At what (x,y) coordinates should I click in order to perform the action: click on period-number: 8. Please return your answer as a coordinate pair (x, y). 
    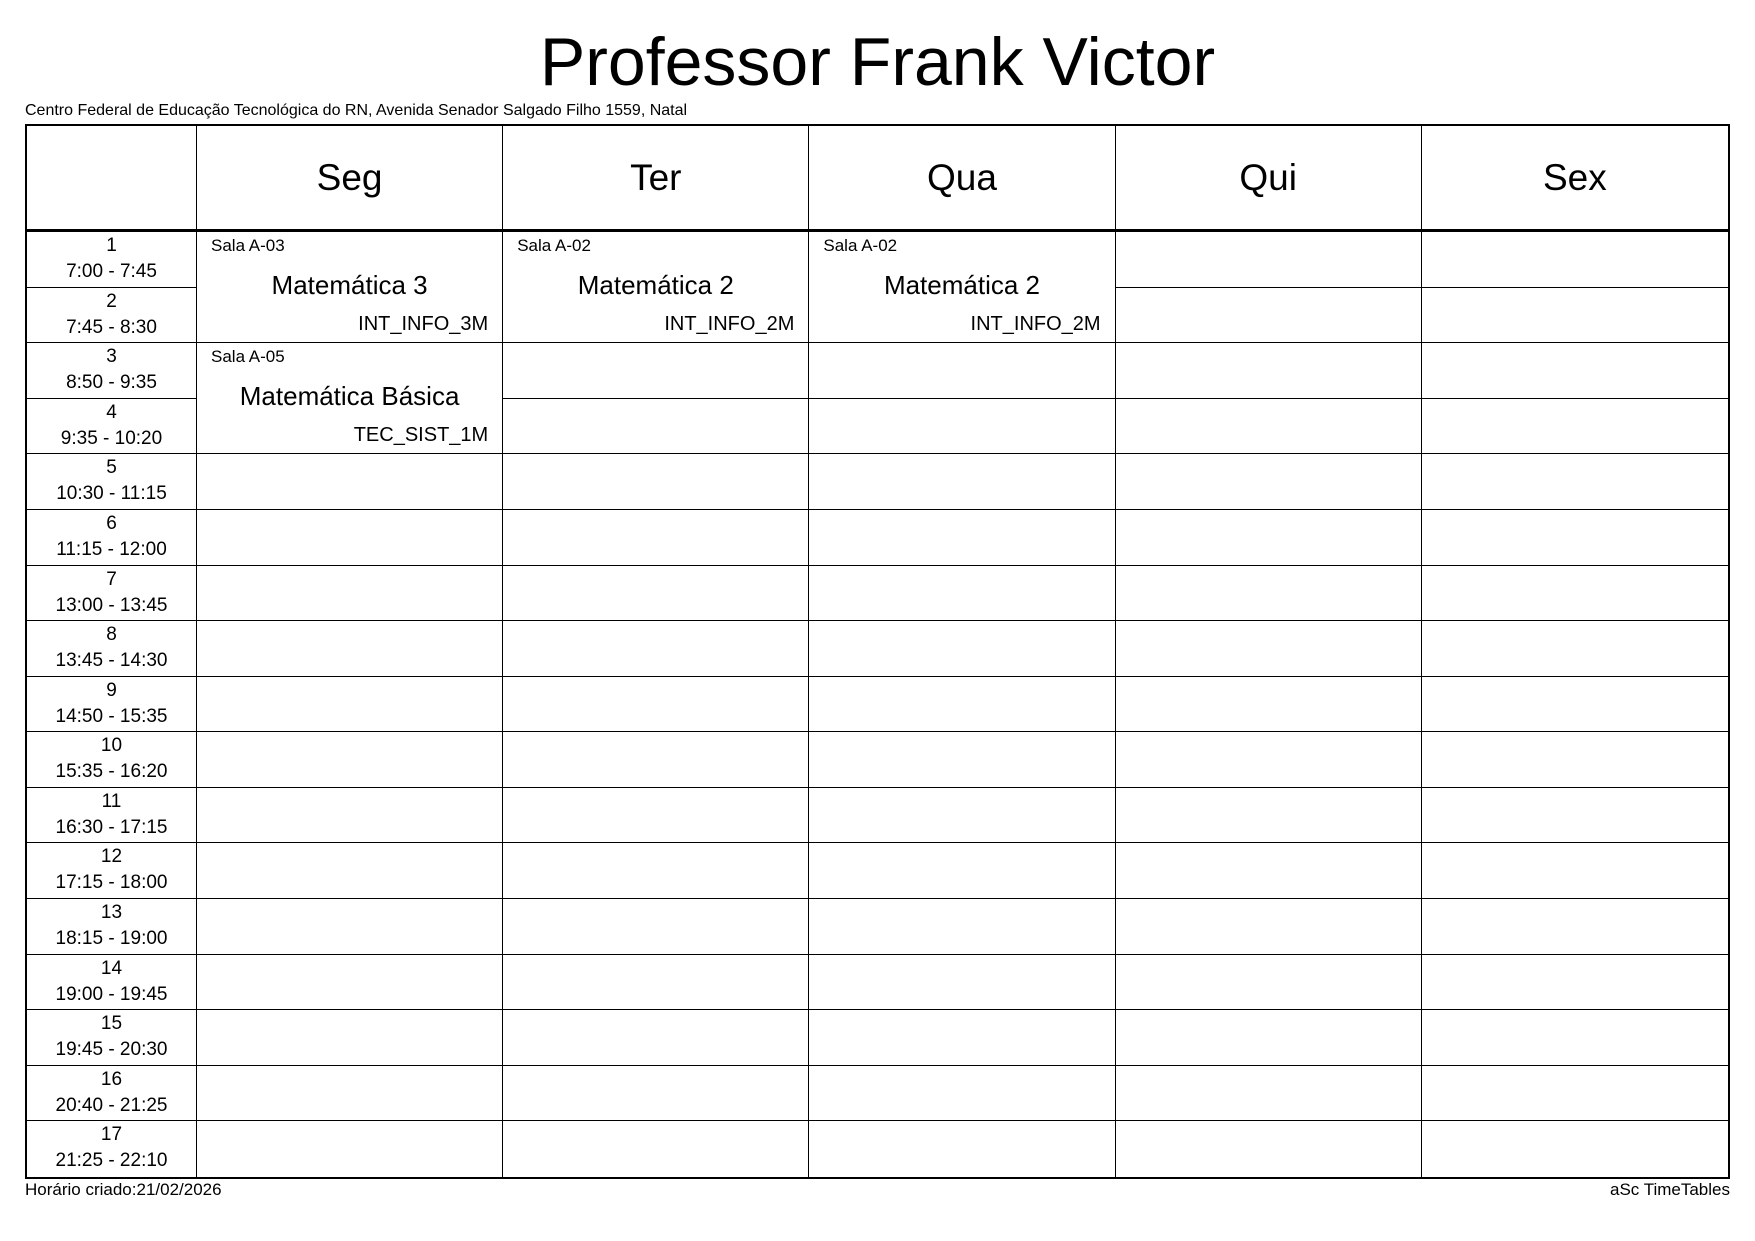
    Looking at the image, I should click on (111, 635).